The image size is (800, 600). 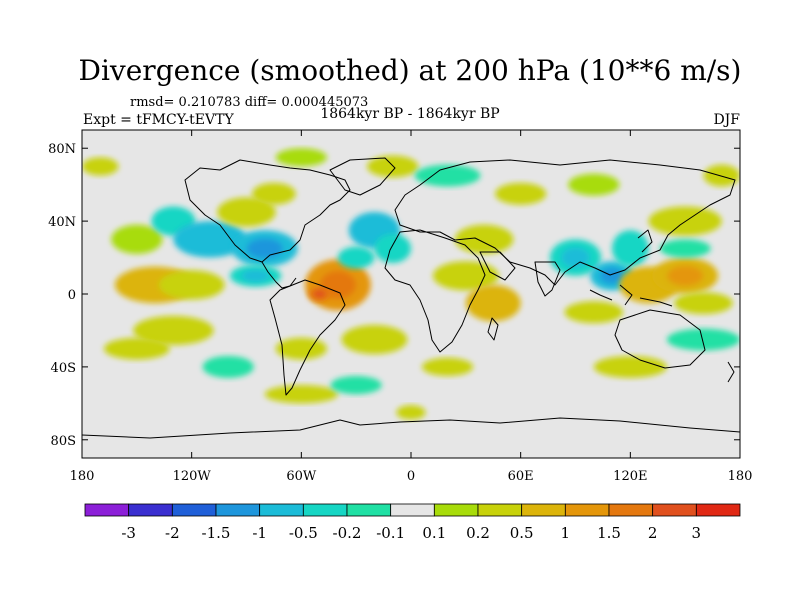 What do you see at coordinates (726, 120) in the screenshot?
I see `season-label: DJF` at bounding box center [726, 120].